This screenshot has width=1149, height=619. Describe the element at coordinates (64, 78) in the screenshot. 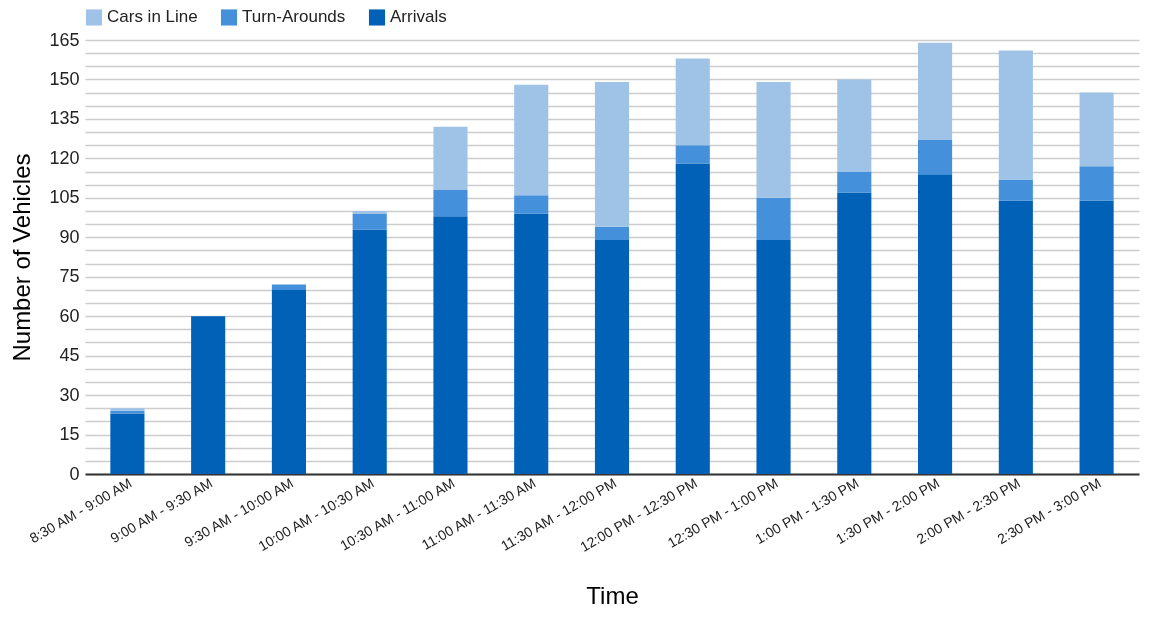

I see `y-tick-label: 150` at that location.